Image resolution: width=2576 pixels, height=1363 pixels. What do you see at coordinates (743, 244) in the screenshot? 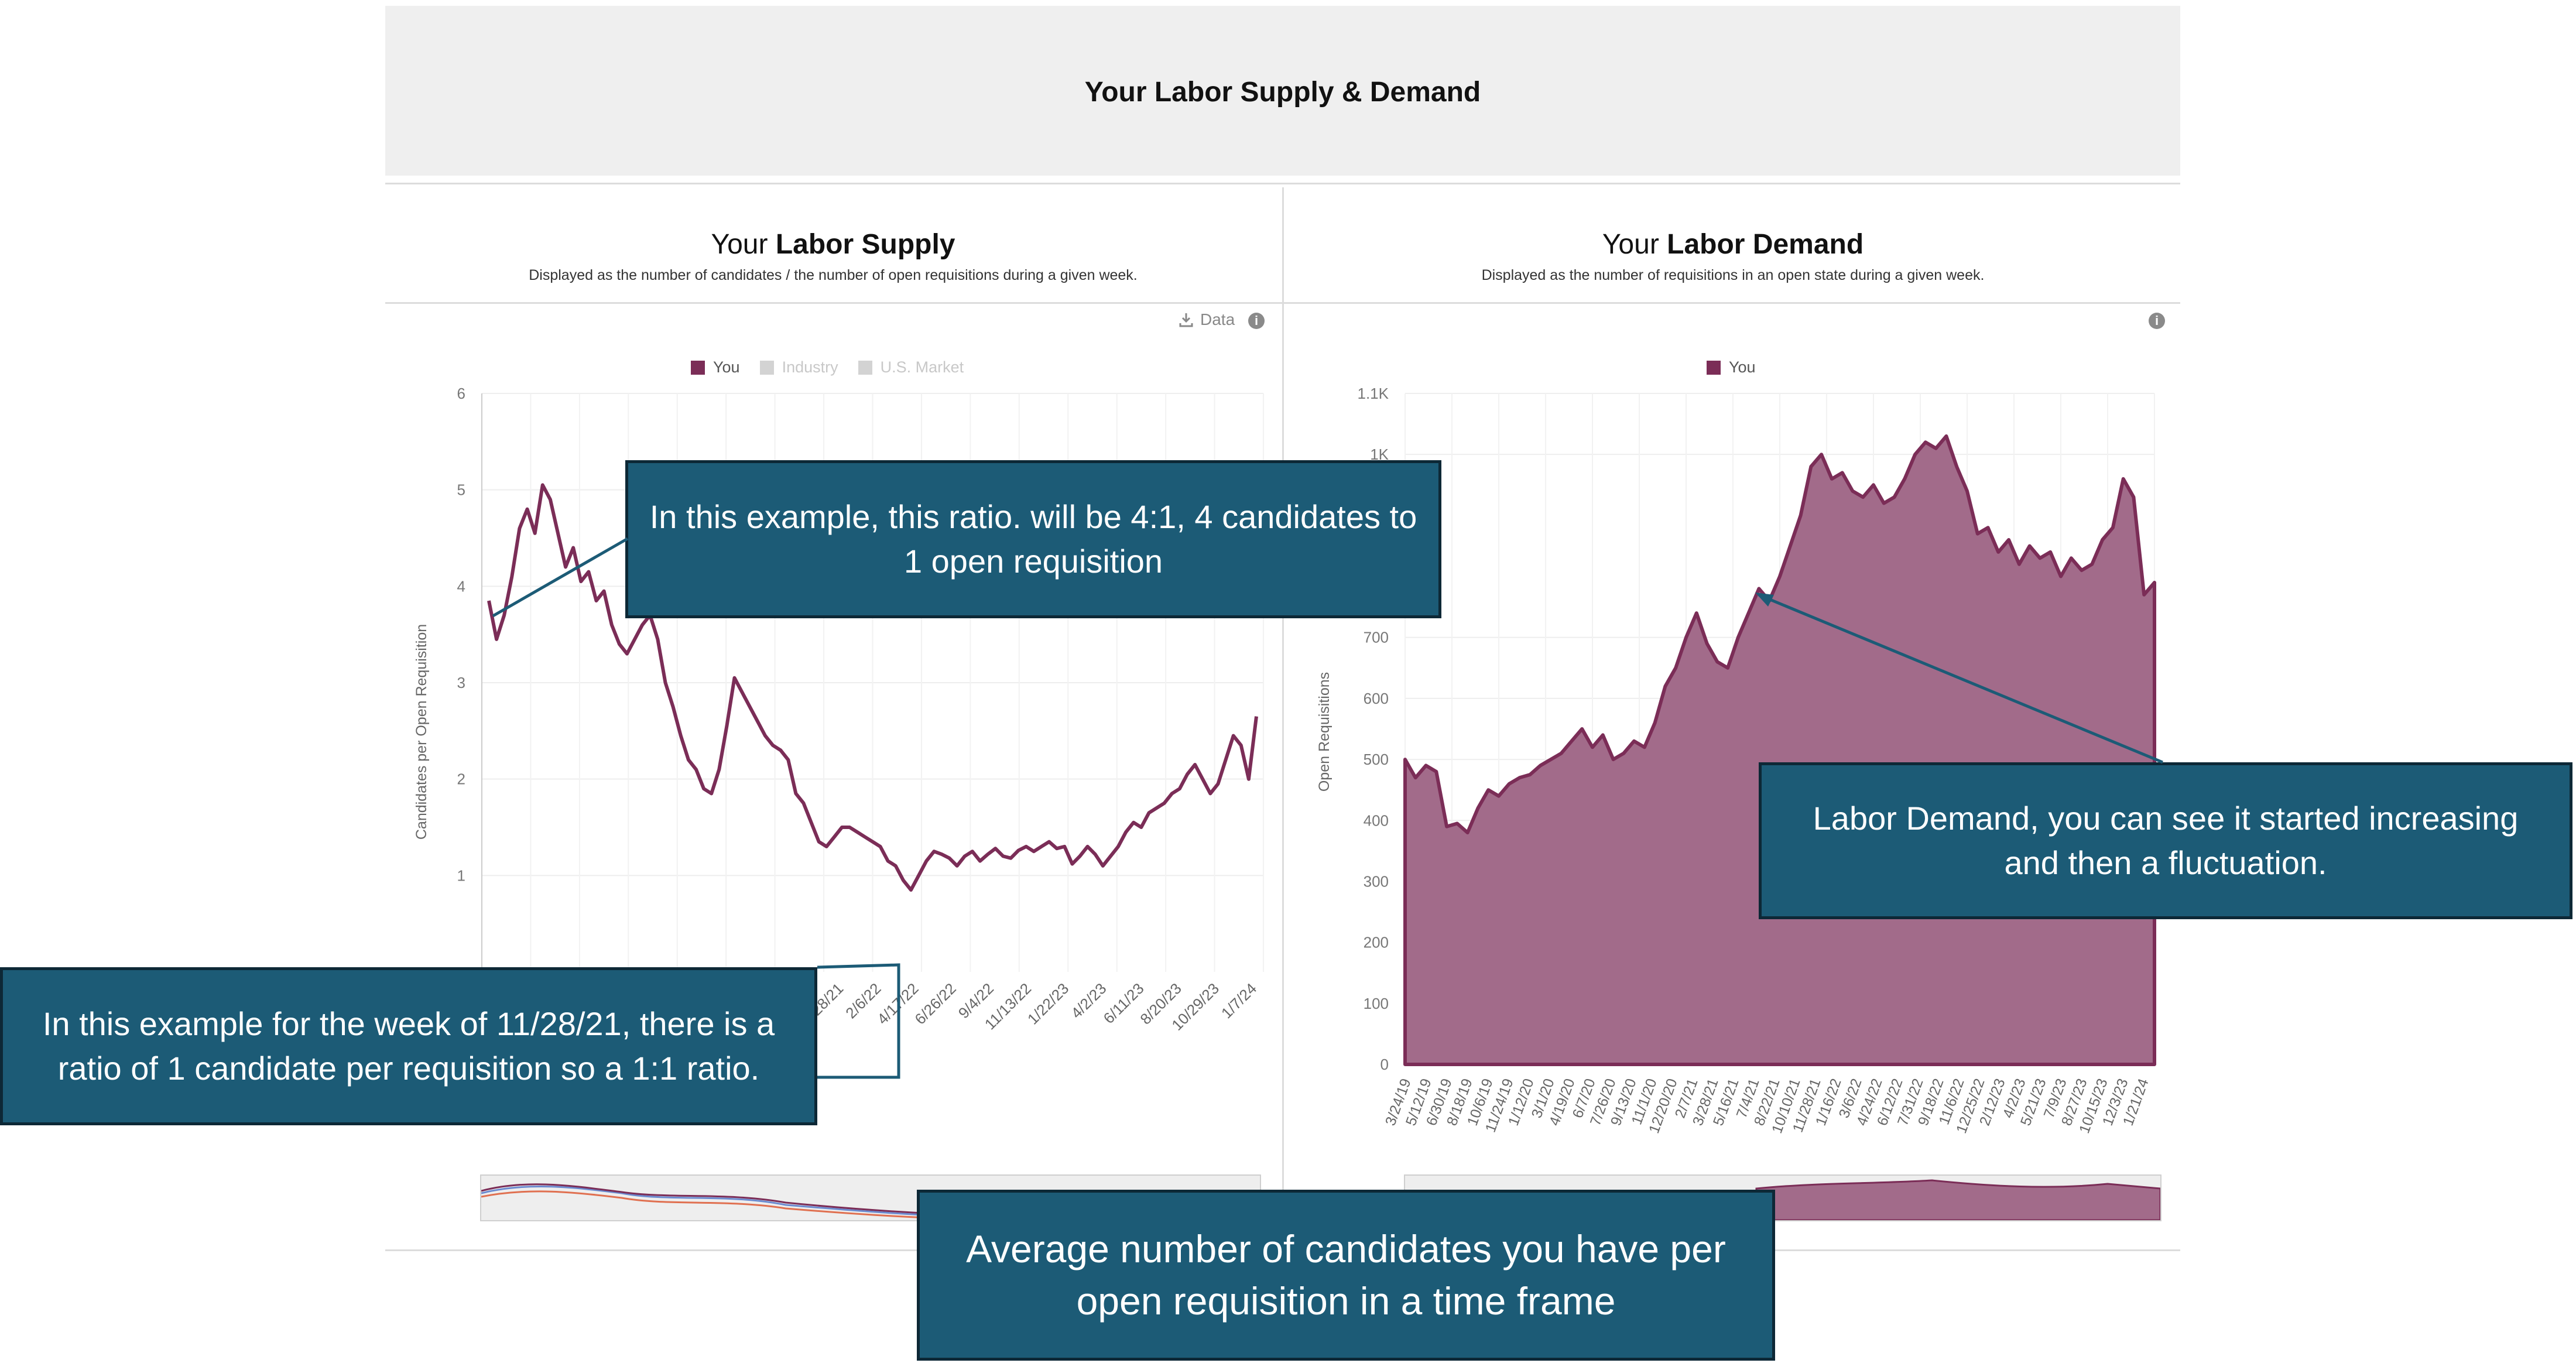
I see `supply-title-prefix: Your` at bounding box center [743, 244].